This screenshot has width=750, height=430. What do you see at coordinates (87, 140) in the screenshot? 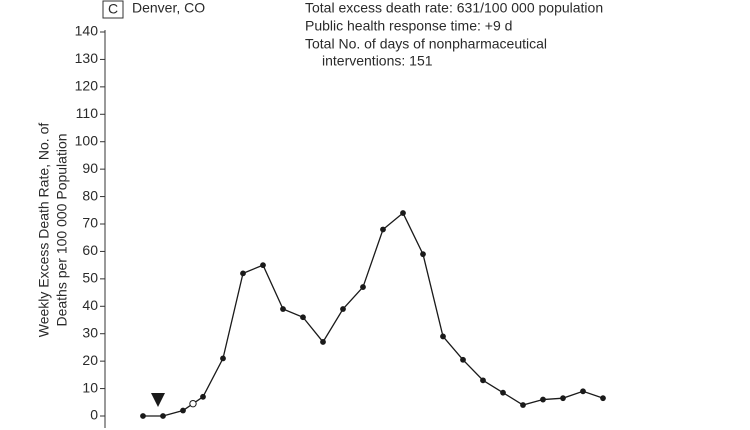
I see `y-tick-label: 100` at bounding box center [87, 140].